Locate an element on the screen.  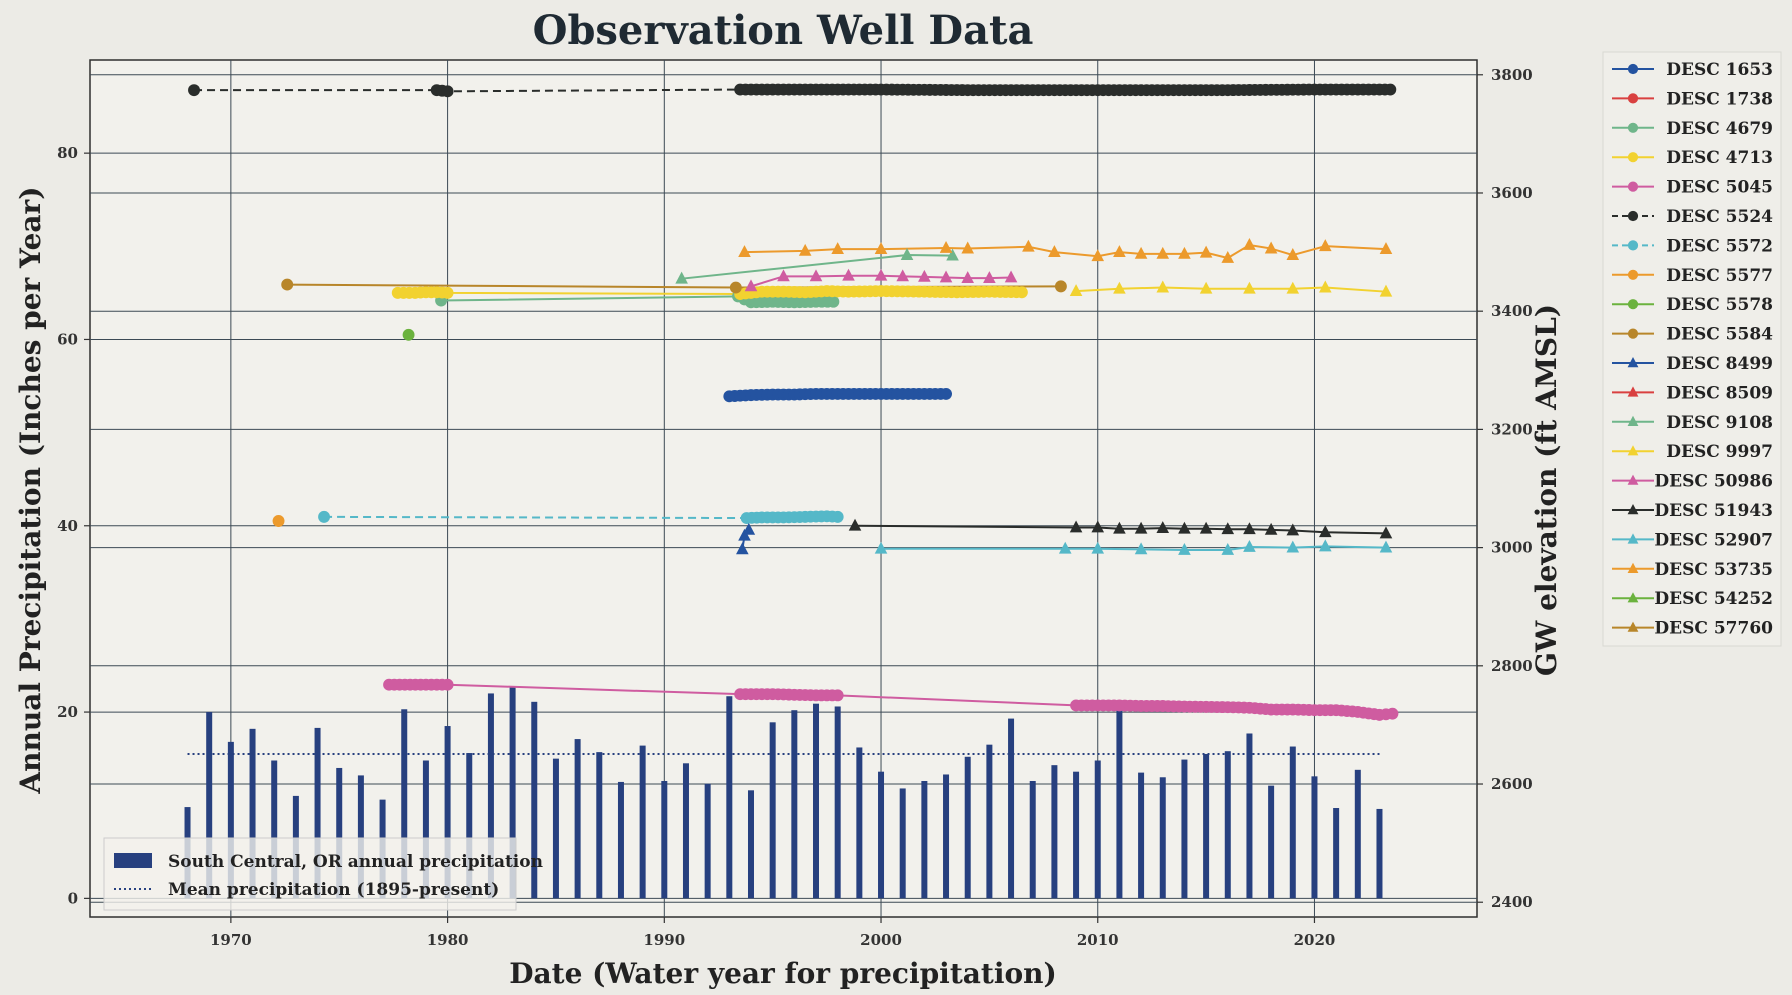
y-right-tick-label: 2800 is located at coordinates (1512, 666).